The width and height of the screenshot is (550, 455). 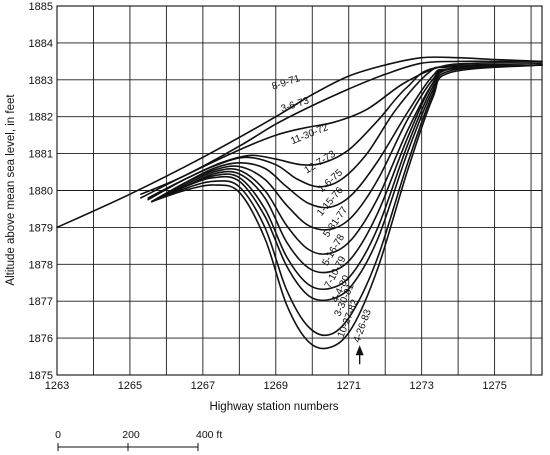 I want to click on y-tick-label: 1880, so click(x=41, y=192).